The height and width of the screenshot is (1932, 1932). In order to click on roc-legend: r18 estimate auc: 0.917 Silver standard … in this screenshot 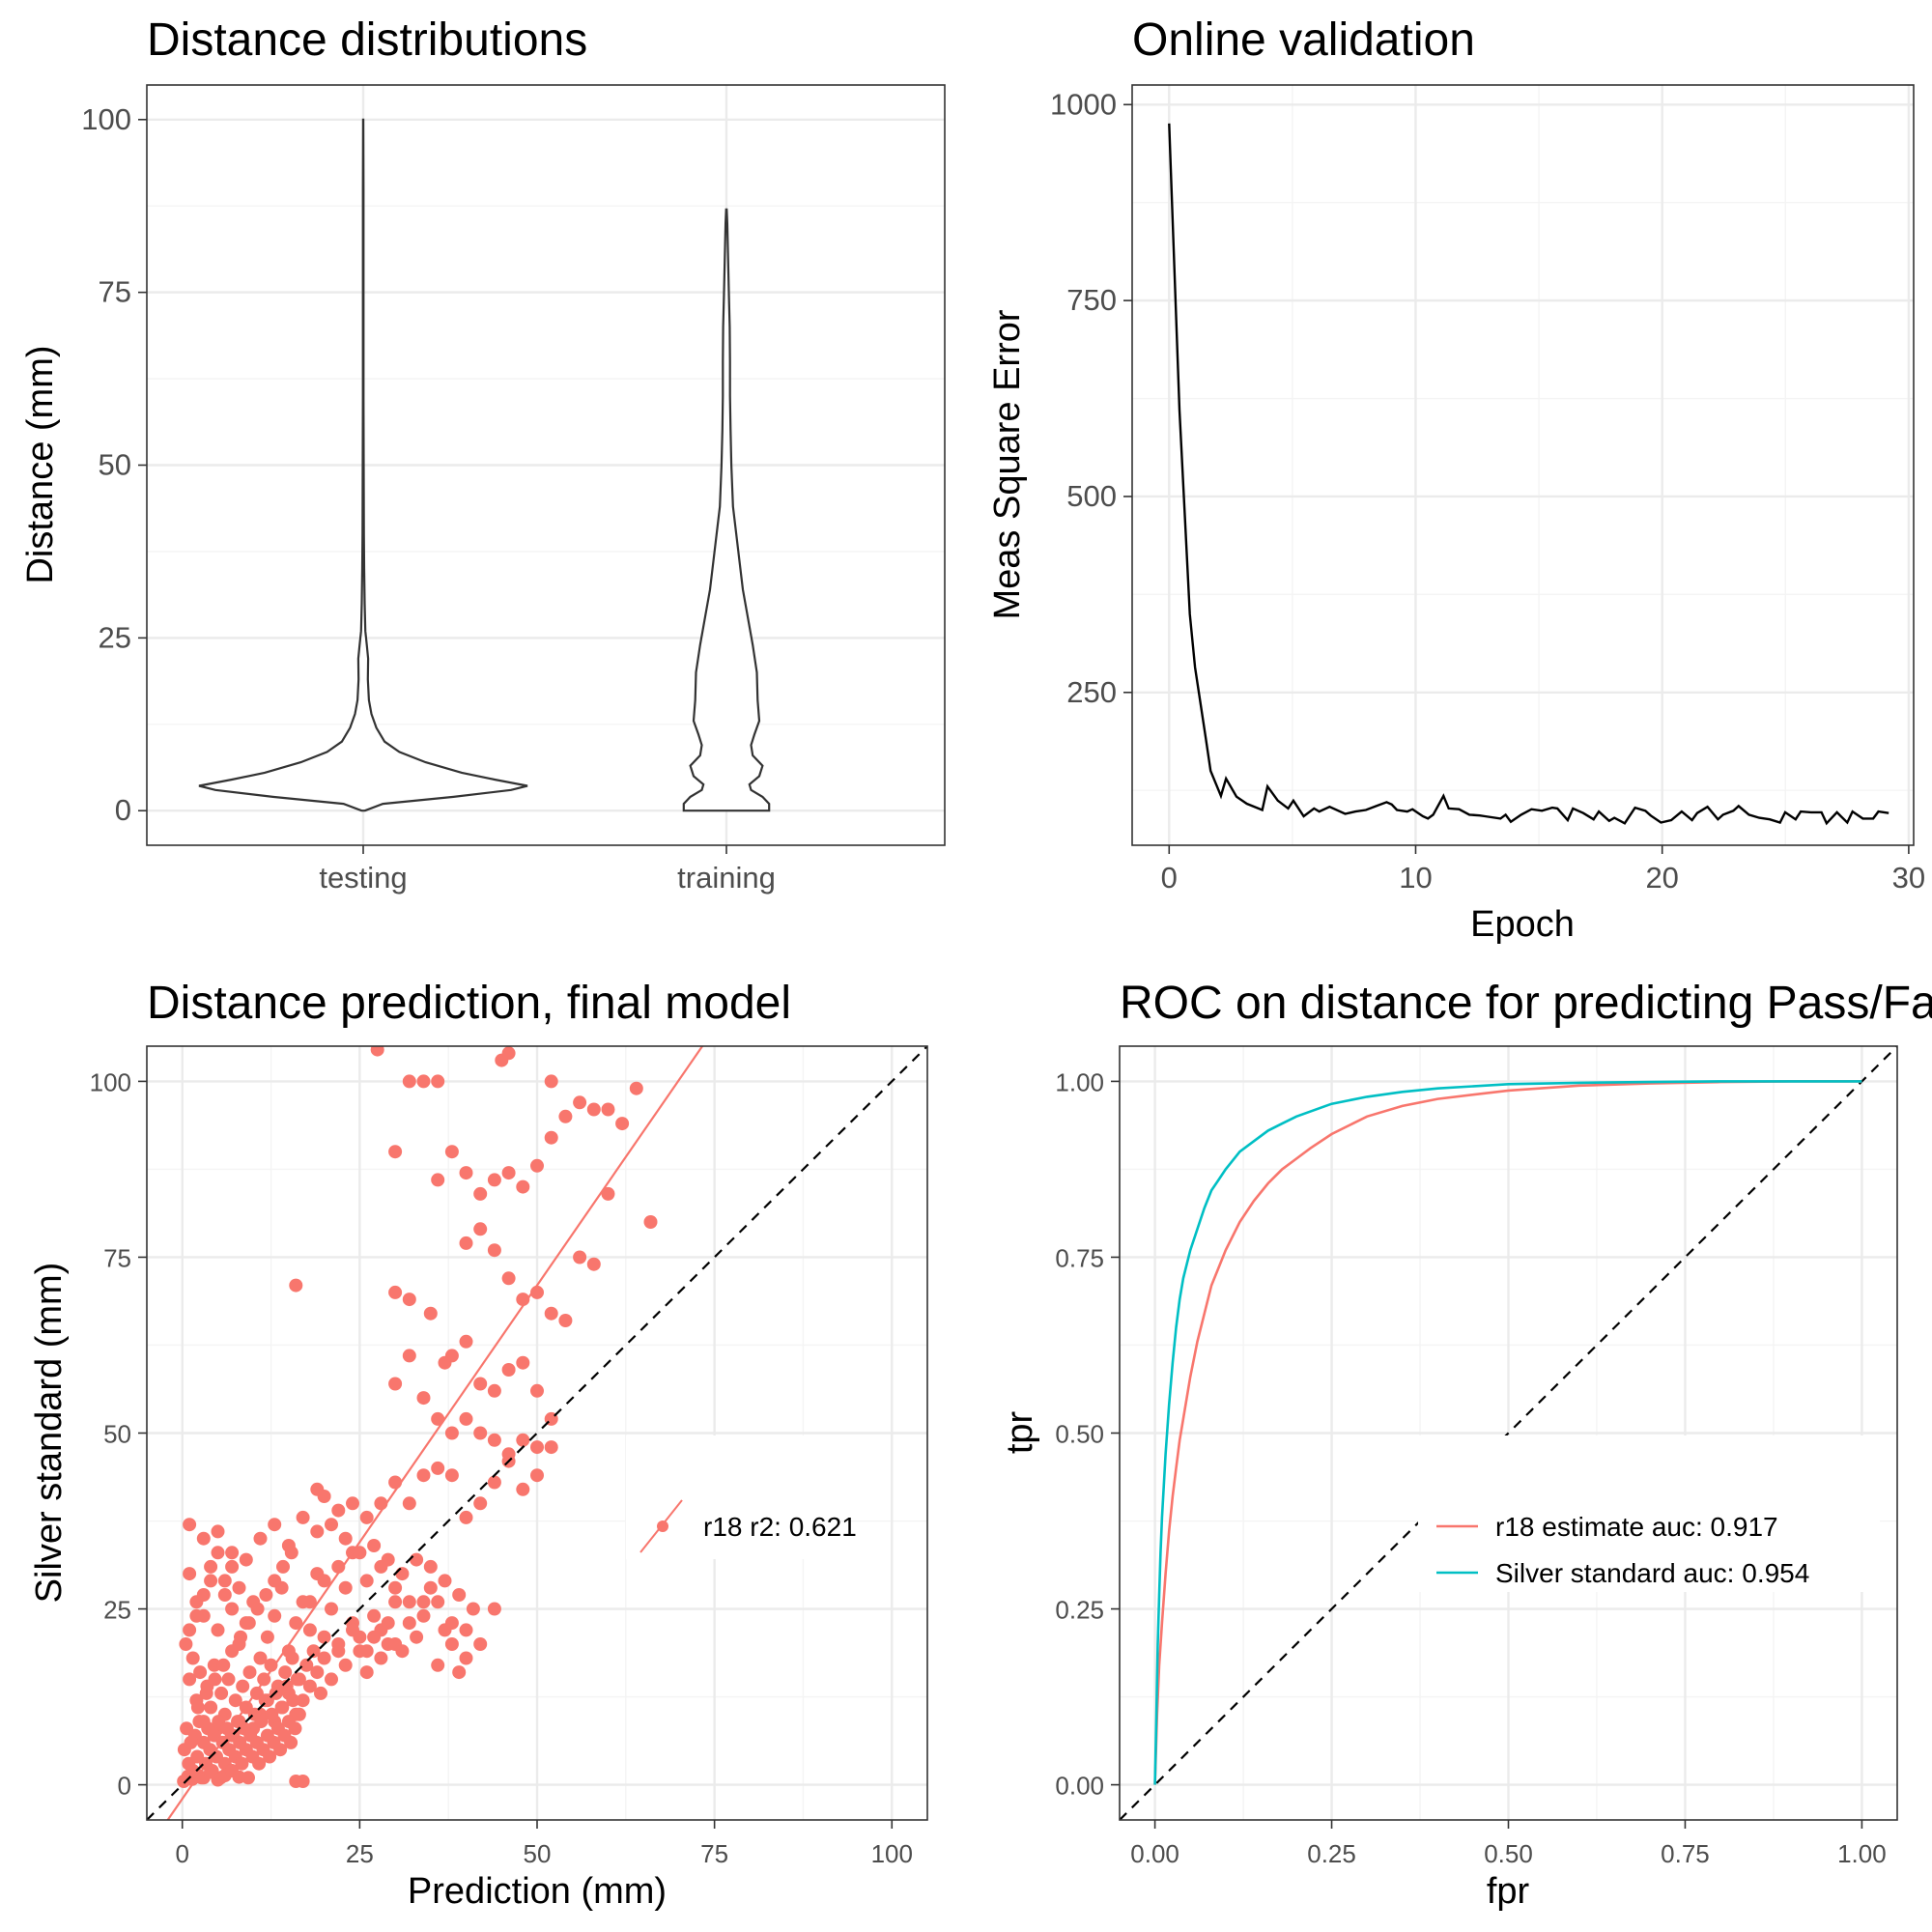, I will do `click(1649, 1513)`.